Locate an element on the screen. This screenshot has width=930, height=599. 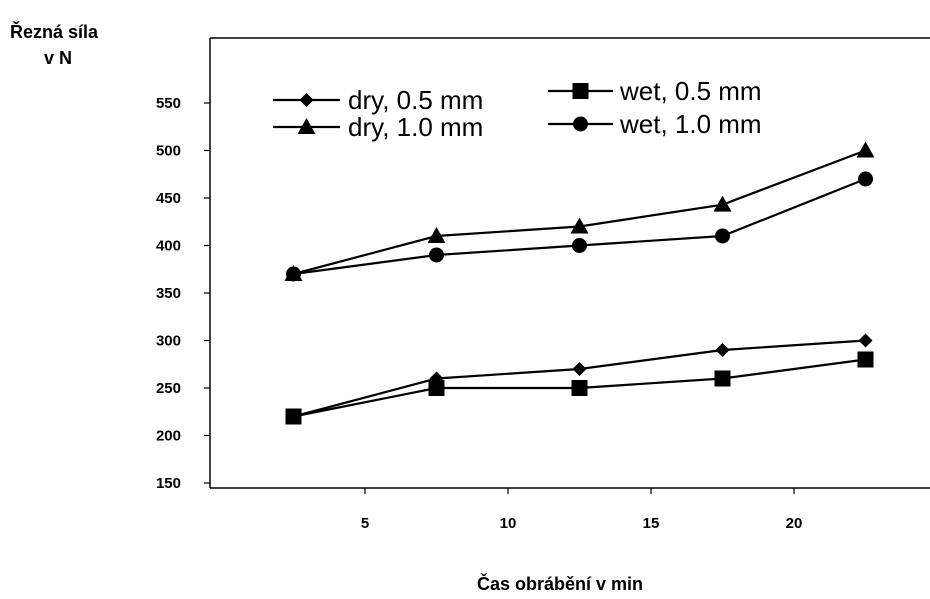
legend-item-square: wet, 0.5 mm is located at coordinates (655, 91).